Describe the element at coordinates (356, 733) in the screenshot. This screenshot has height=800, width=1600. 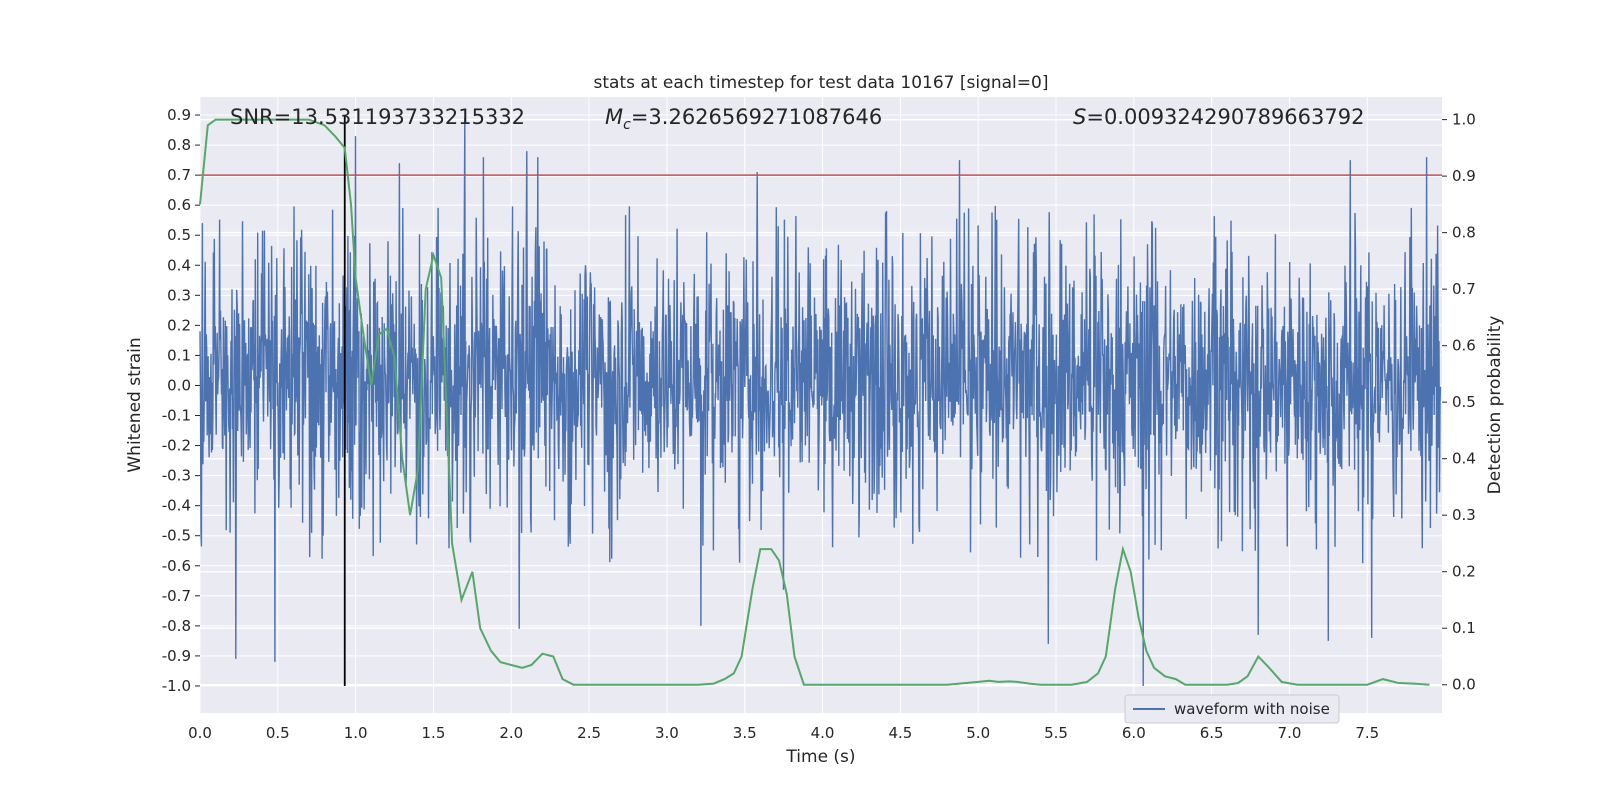
I see `x-tick-label: 1.0` at that location.